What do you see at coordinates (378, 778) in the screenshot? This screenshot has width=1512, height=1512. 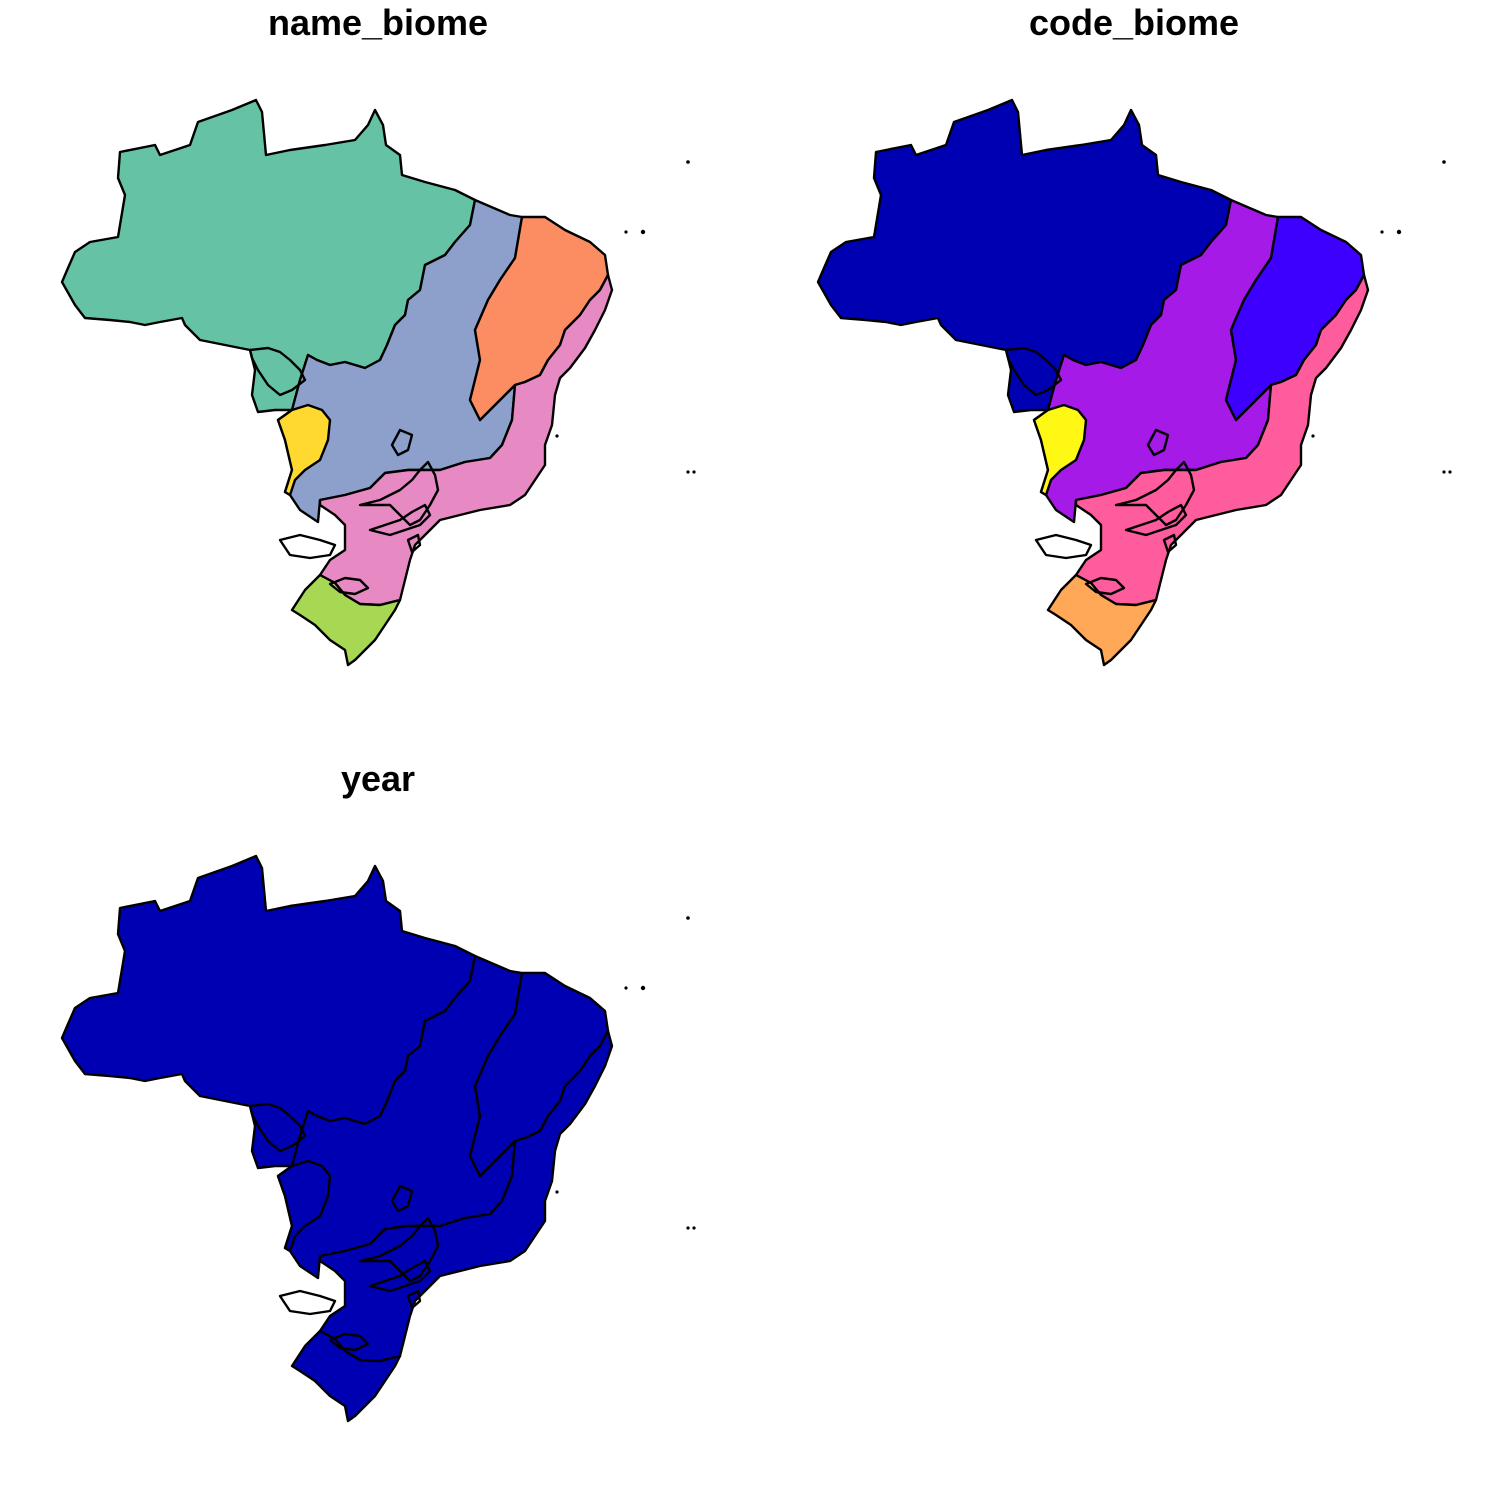 I see `panel-title: year` at bounding box center [378, 778].